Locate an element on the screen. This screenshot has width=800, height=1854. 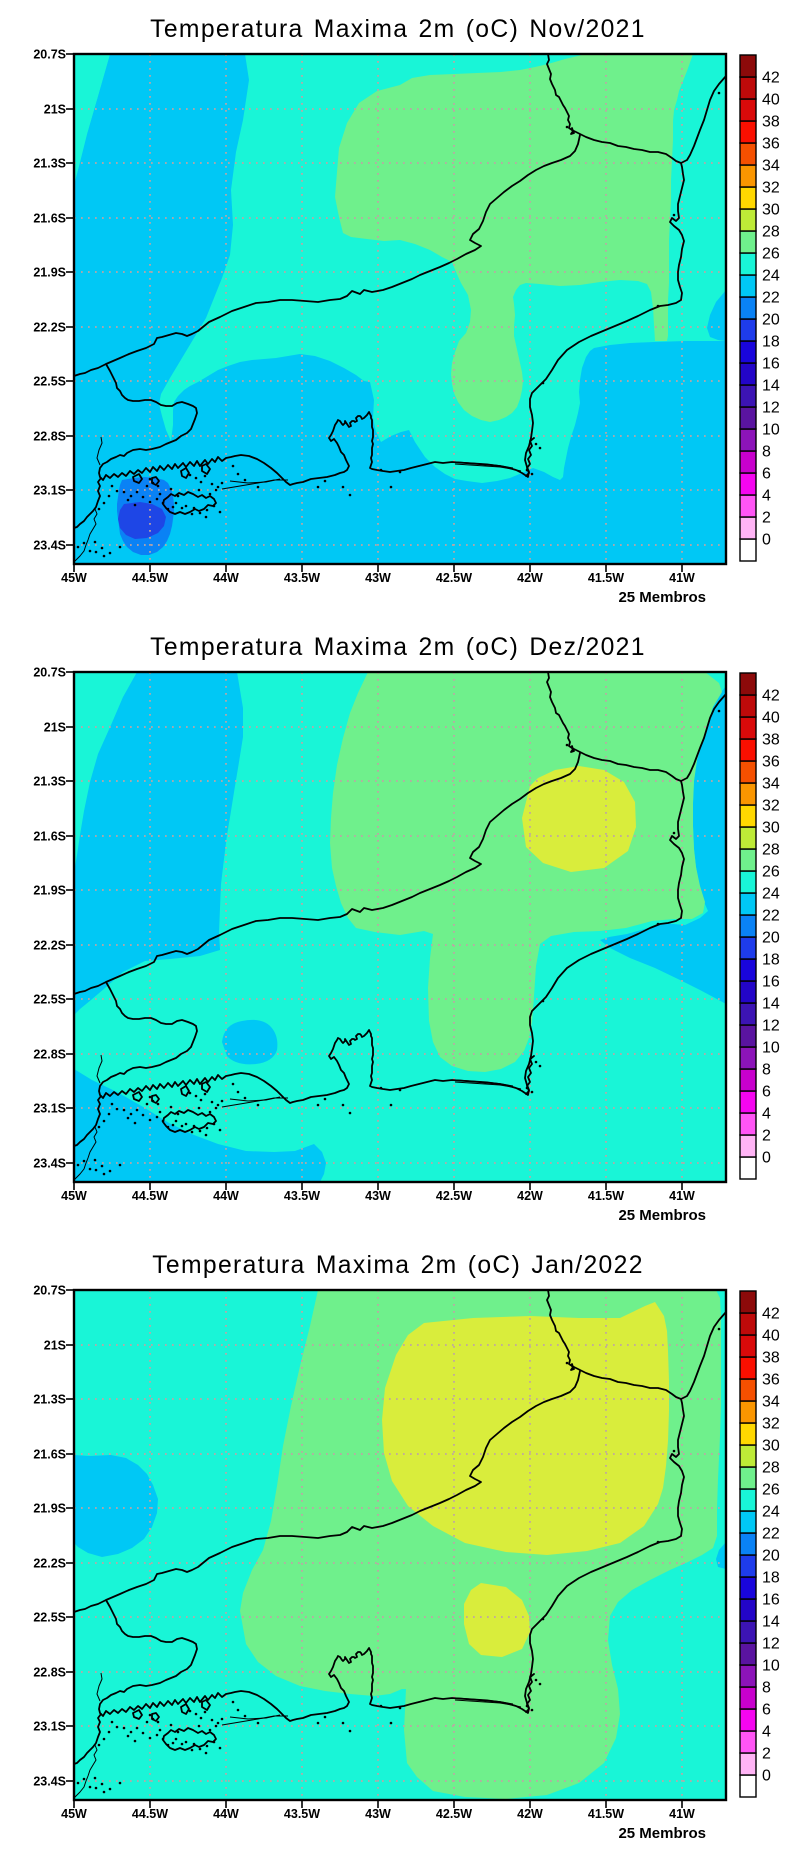
svg-text: 21.9S is located at coordinates (49, 273).